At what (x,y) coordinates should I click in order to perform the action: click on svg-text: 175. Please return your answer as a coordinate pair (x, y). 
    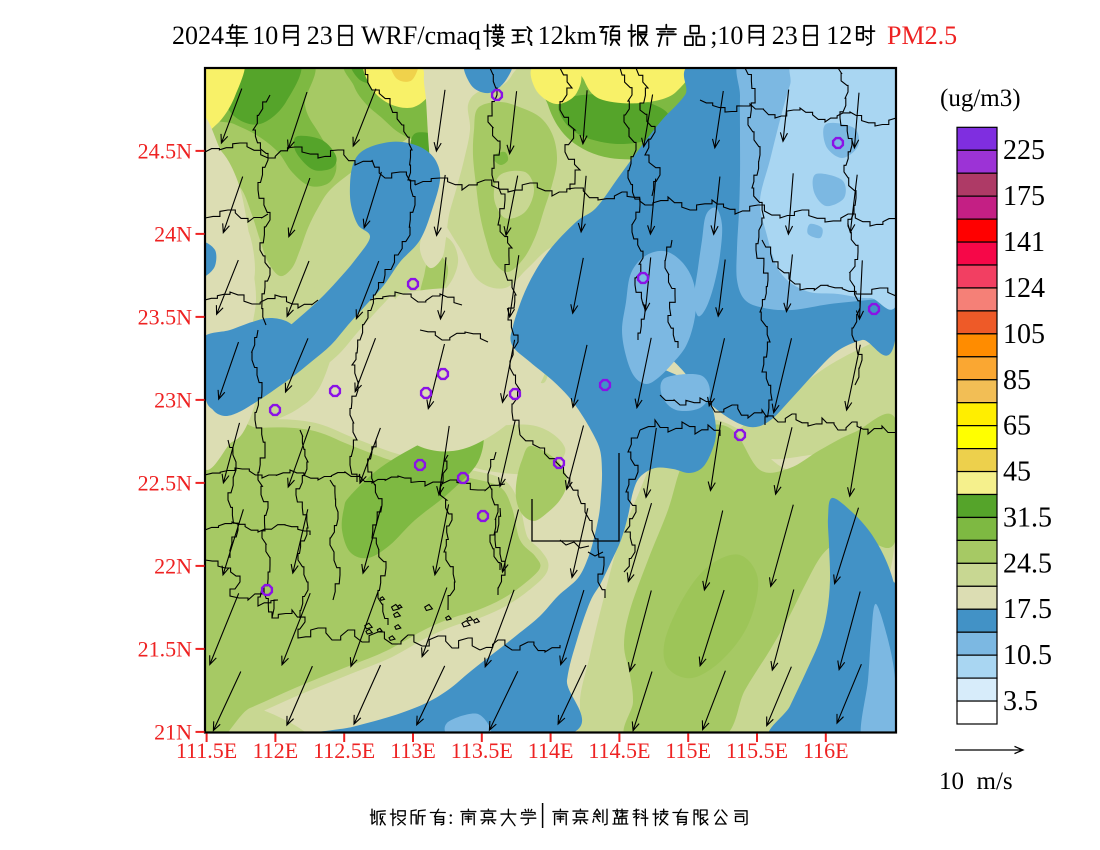
    Looking at the image, I should click on (1024, 196).